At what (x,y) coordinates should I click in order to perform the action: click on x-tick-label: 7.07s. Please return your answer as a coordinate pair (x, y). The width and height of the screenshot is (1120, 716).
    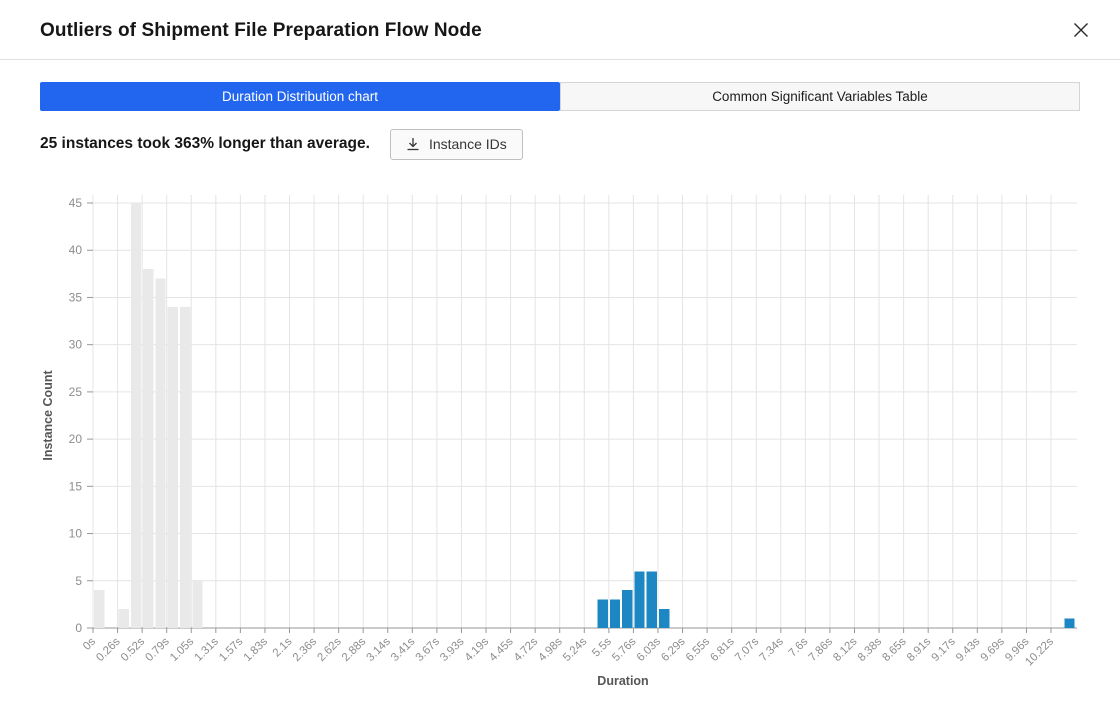
    Looking at the image, I should click on (747, 649).